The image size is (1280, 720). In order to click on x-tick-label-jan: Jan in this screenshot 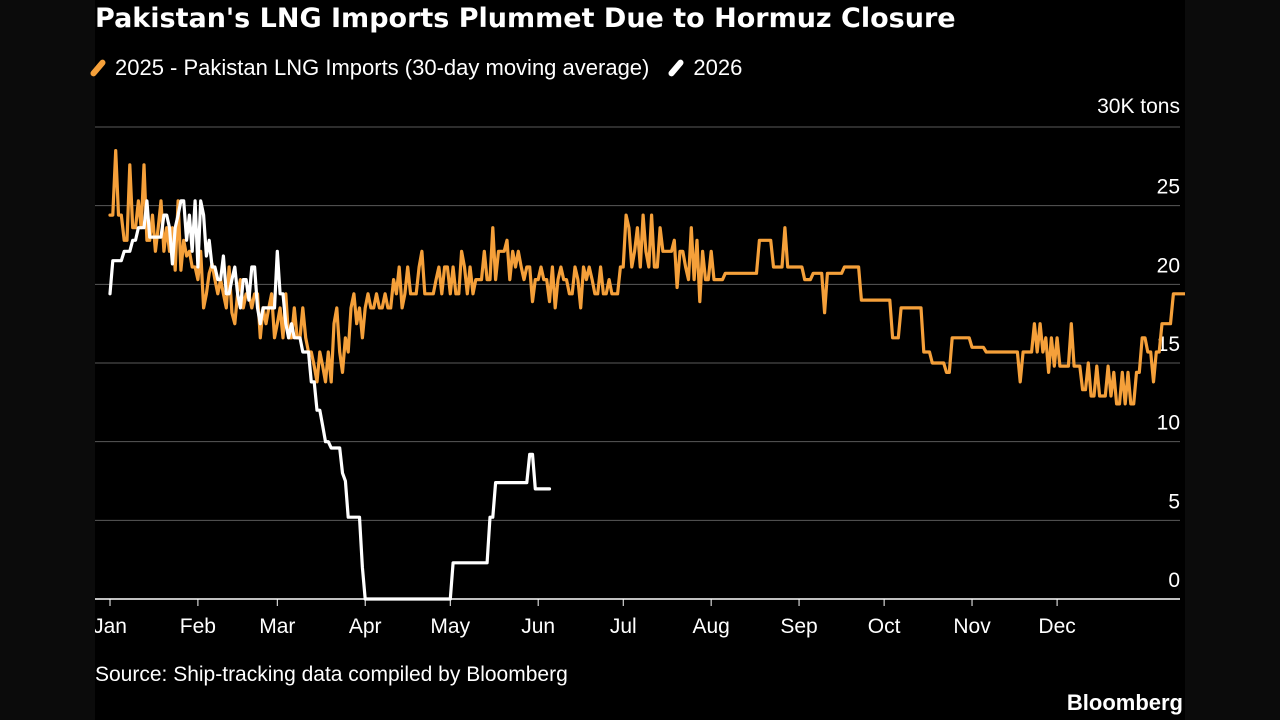, I will do `click(111, 626)`.